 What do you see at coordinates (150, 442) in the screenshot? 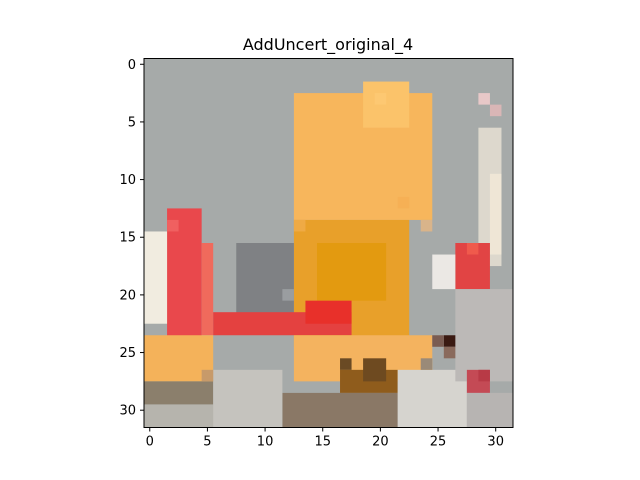
I see `x-tick-label: 0` at bounding box center [150, 442].